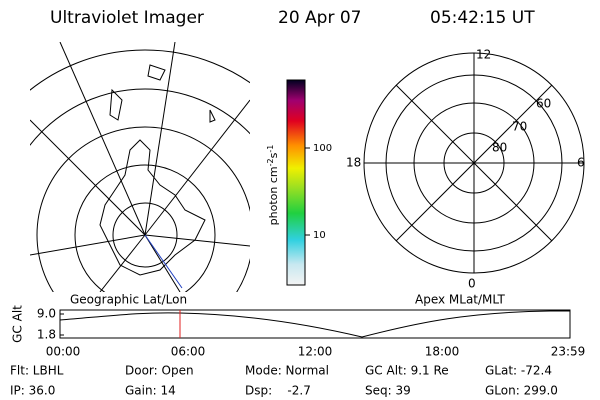  I want to click on alt-xtick: 00:00, so click(63, 352).